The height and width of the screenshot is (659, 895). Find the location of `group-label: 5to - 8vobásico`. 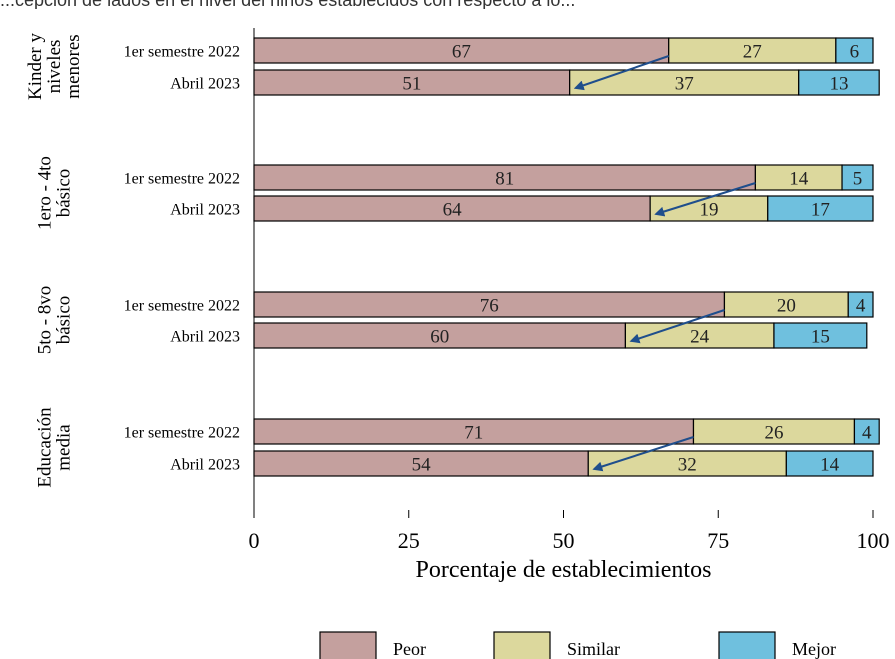

group-label: 5to - 8vobásico is located at coordinates (55, 320).